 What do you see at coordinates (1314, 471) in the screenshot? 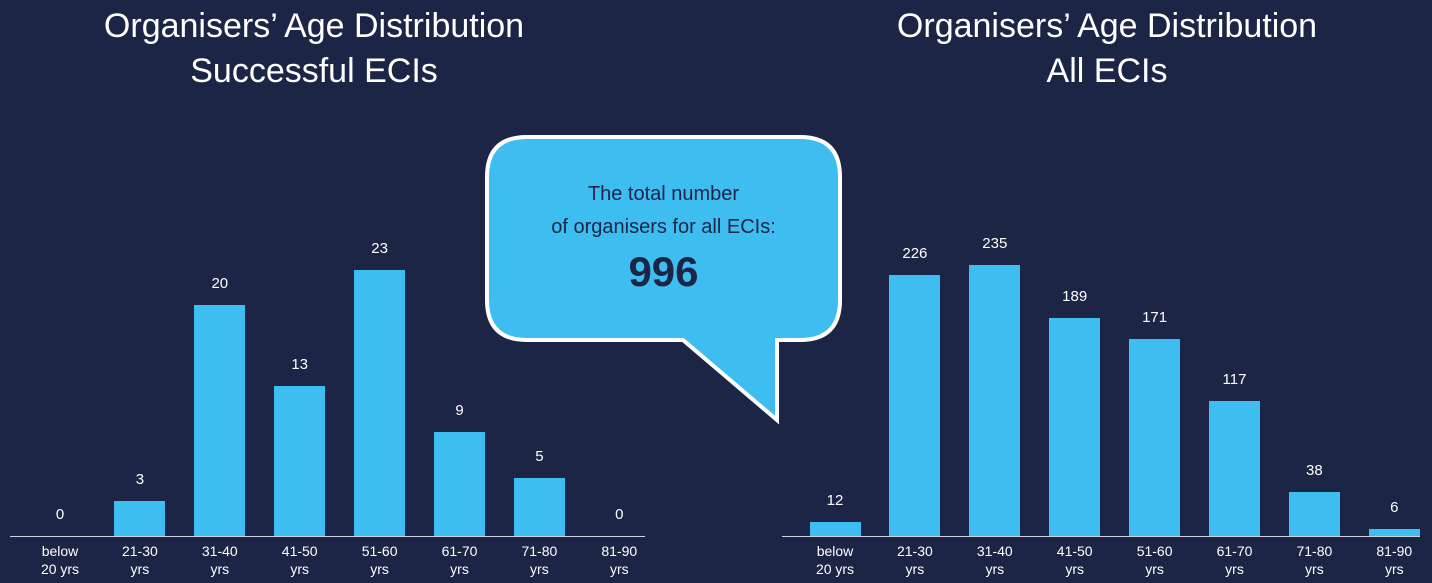
I see `data-label: 38` at bounding box center [1314, 471].